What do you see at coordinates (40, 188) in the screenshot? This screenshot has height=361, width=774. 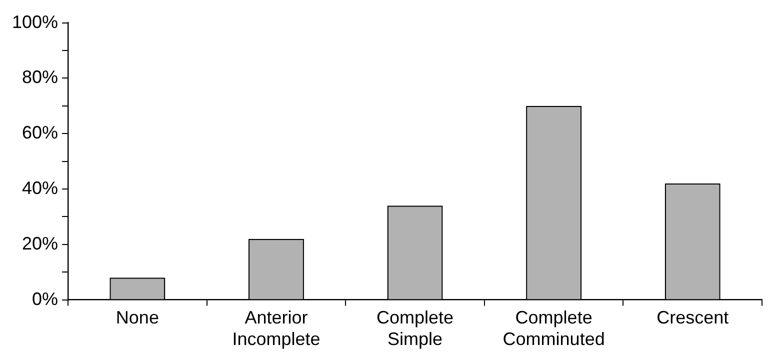 I see `y-tick-label: 40%` at bounding box center [40, 188].